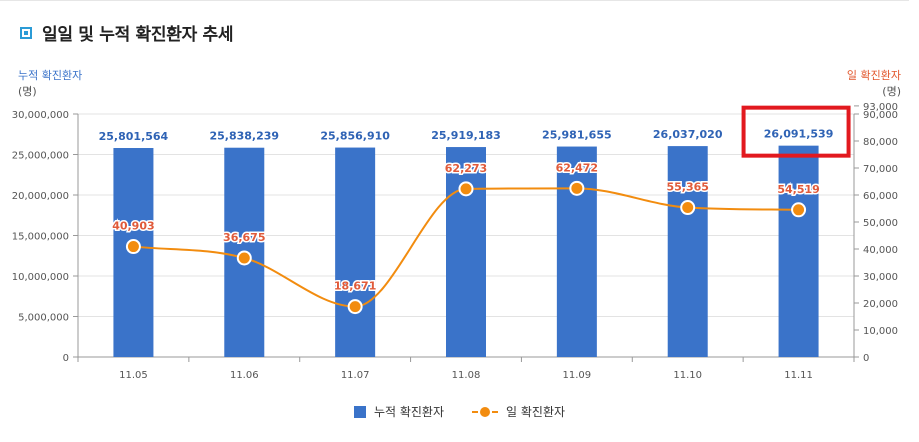  What do you see at coordinates (880, 331) in the screenshot?
I see `right-tick-label: 10,000` at bounding box center [880, 331].